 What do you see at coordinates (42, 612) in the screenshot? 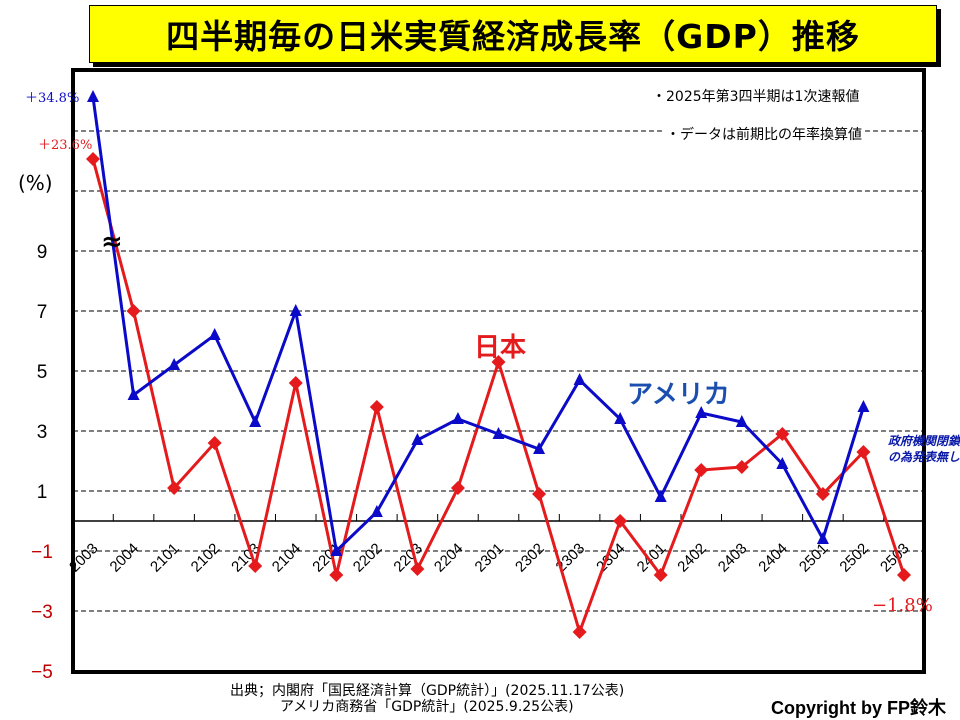
I see `y-tick-label: −3` at bounding box center [42, 612].